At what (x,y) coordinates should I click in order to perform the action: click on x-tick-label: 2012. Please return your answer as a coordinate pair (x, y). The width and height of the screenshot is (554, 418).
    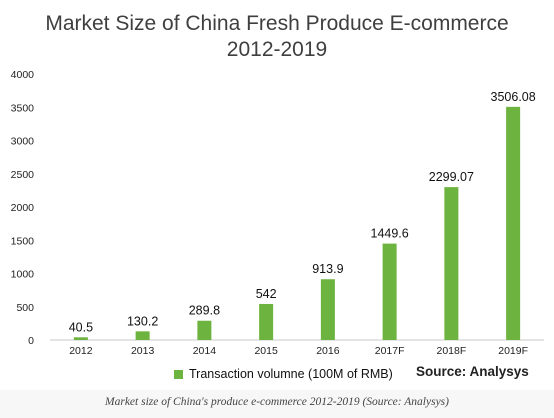
    Looking at the image, I should click on (81, 351).